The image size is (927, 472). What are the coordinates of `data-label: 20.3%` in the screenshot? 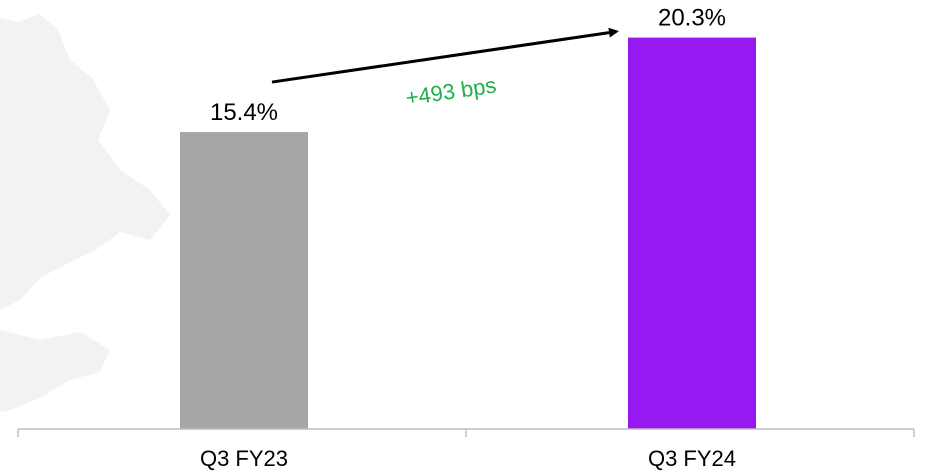 It's located at (692, 18).